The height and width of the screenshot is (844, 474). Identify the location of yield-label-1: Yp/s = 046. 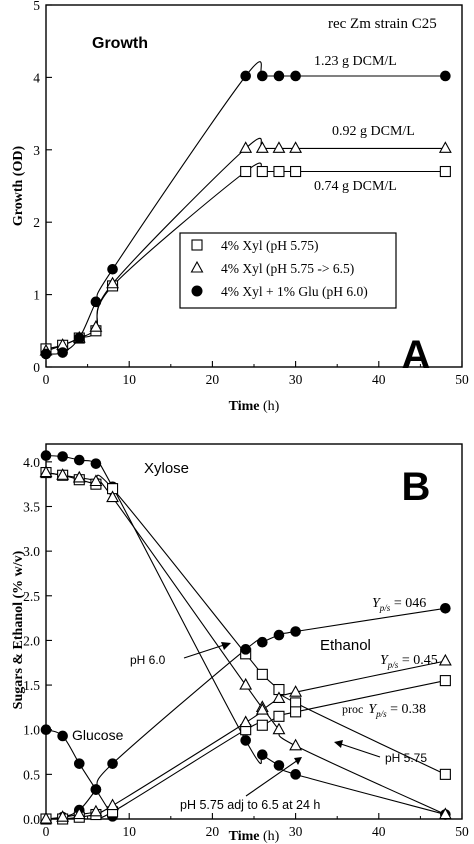
(399, 604).